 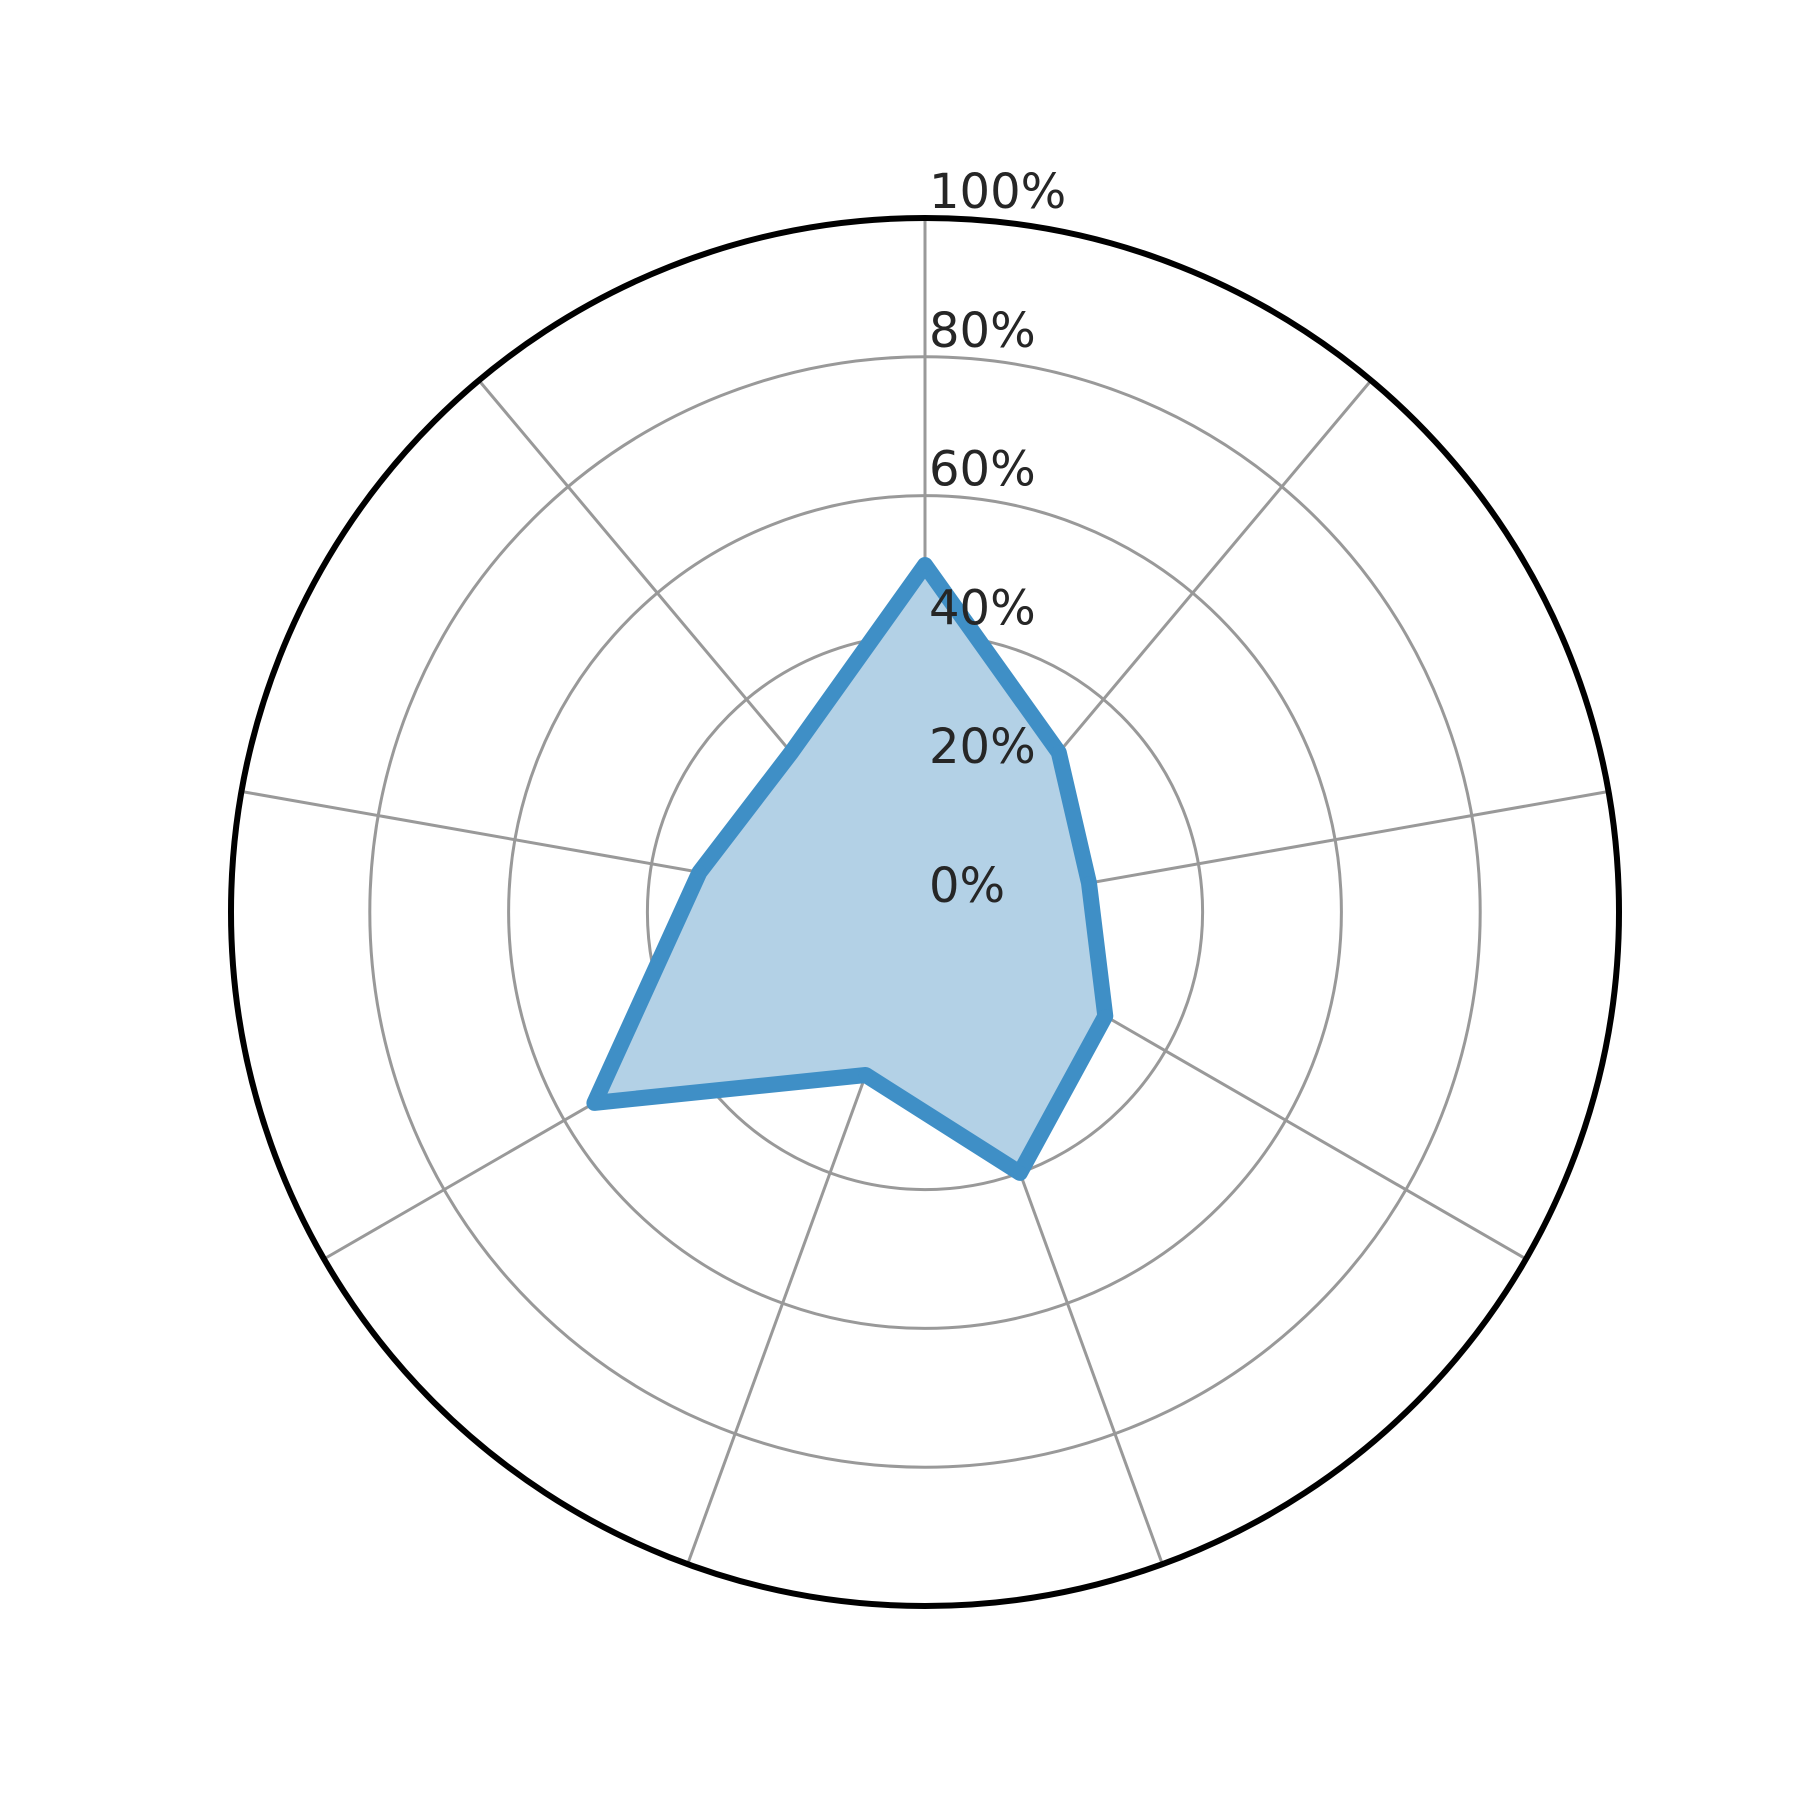 I want to click on series-layer, so click(x=850, y=869).